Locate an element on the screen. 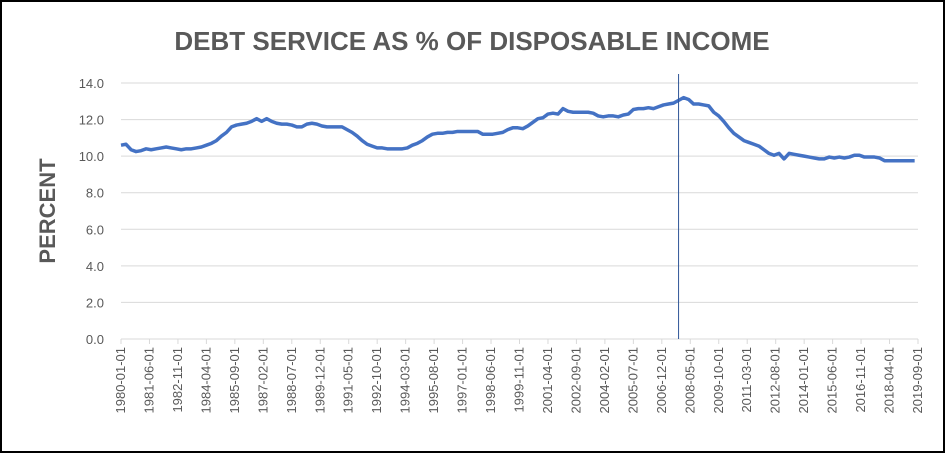  x-tick-label: 1987-02-01 is located at coordinates (262, 380).